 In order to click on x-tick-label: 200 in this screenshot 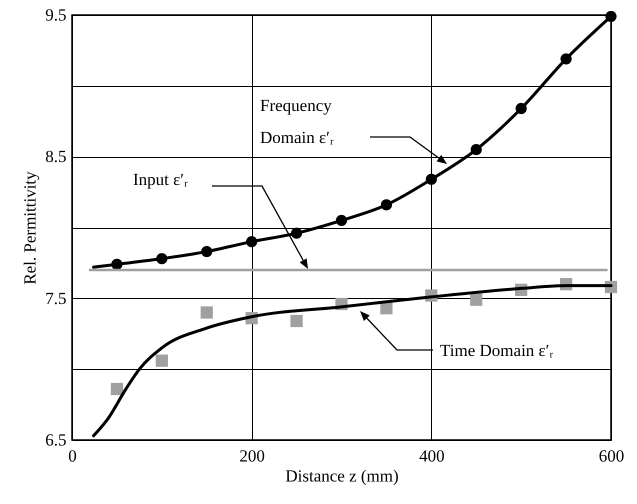, I will do `click(252, 456)`.